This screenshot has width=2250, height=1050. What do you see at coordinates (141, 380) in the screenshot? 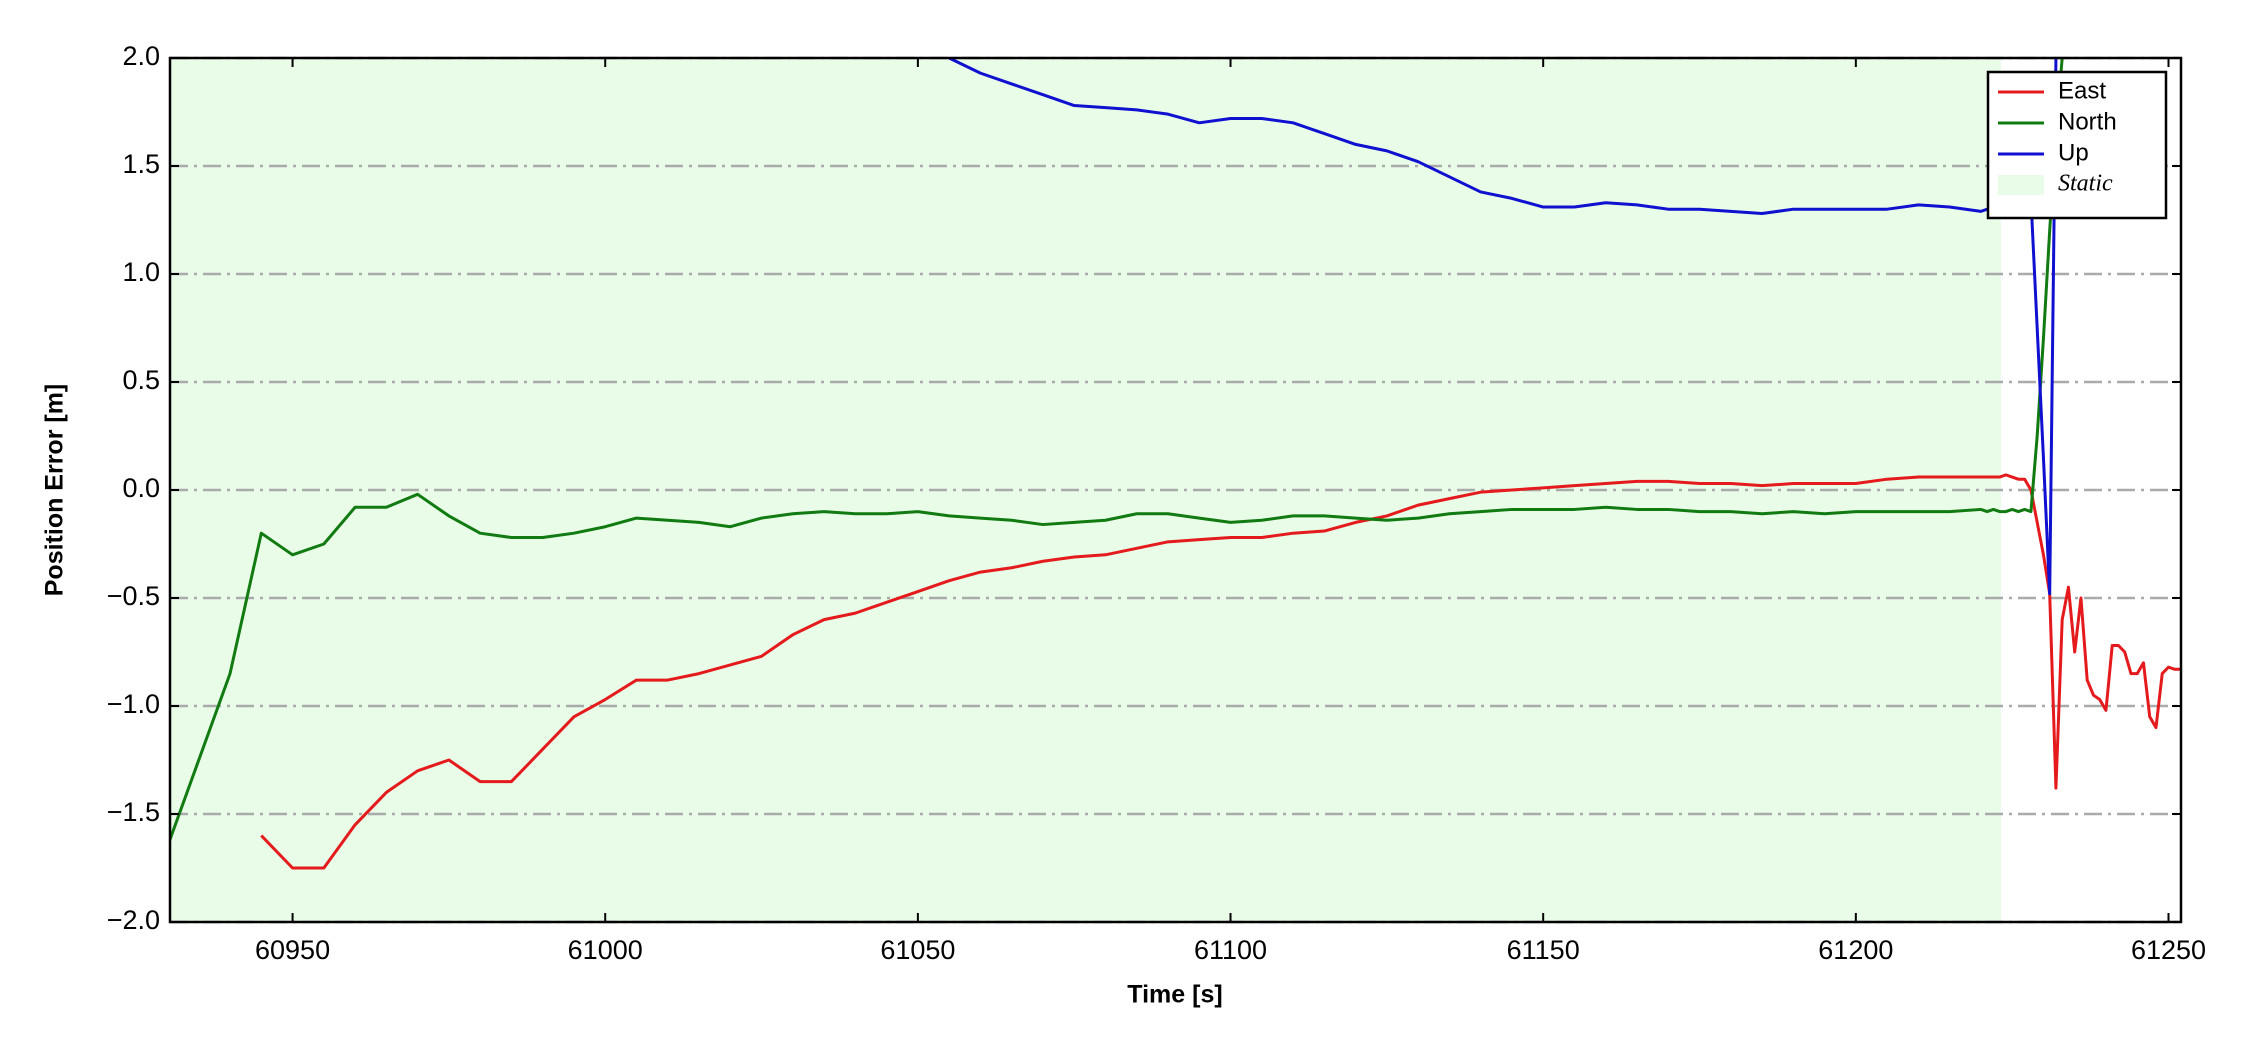
I see `y-tick-label: 0.5` at bounding box center [141, 380].